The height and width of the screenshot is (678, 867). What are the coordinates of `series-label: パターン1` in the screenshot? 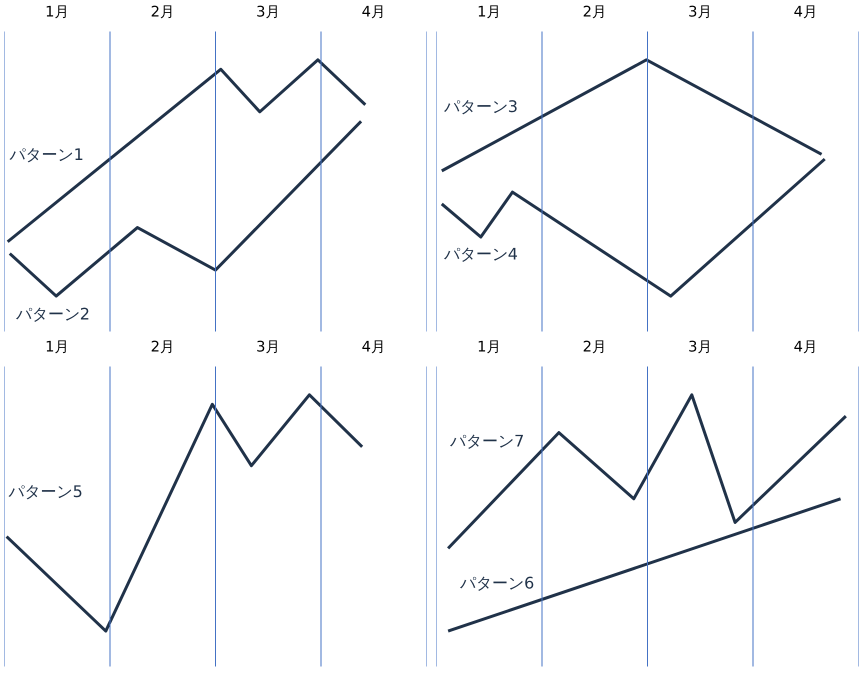 It's located at (46, 154).